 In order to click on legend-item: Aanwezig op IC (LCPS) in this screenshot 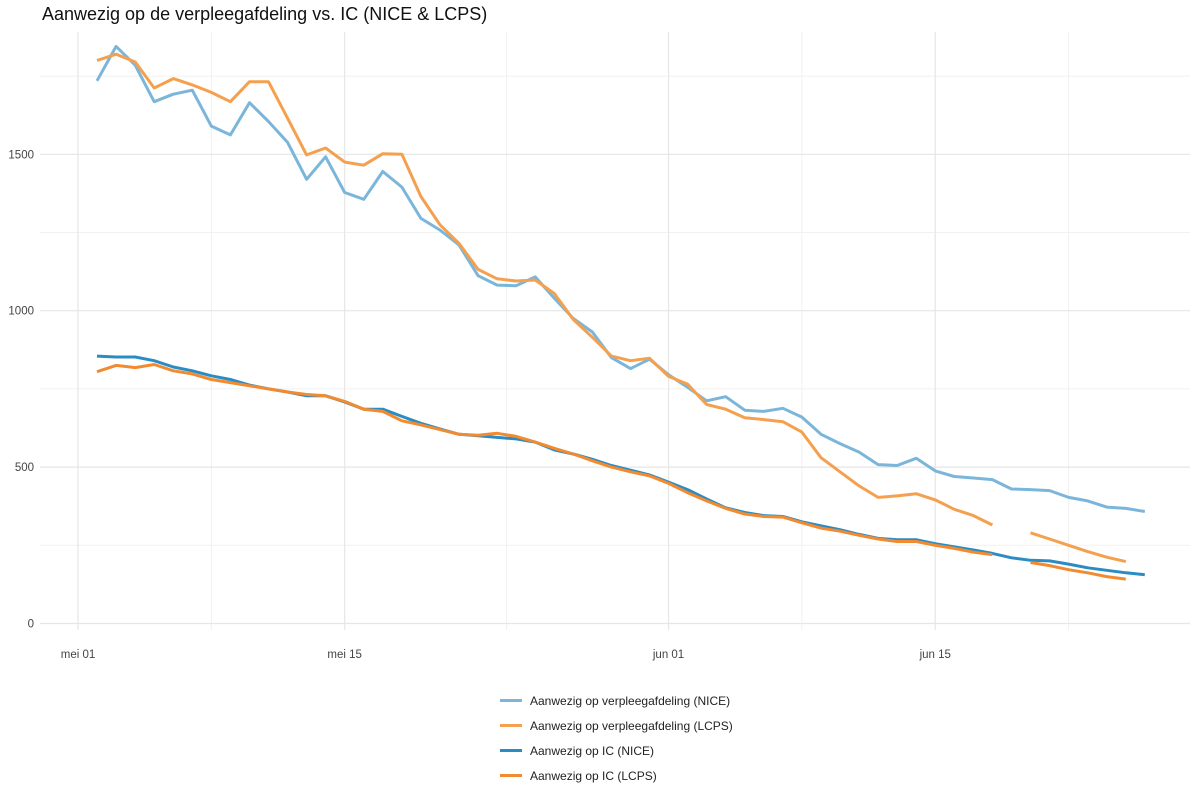, I will do `click(616, 775)`.